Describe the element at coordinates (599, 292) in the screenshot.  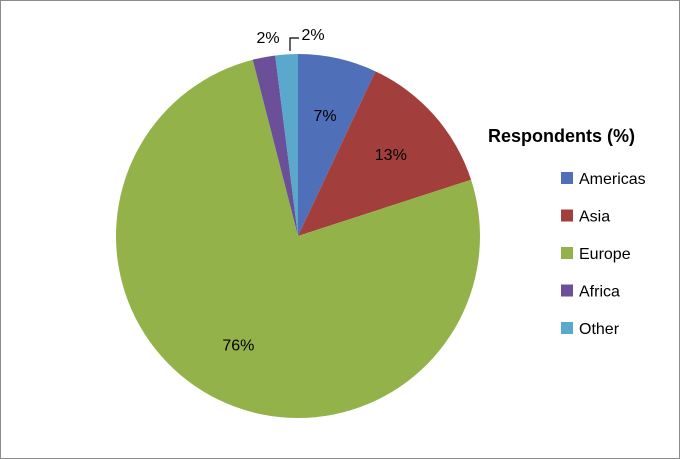
I see `legend-label-africa: Africa` at that location.